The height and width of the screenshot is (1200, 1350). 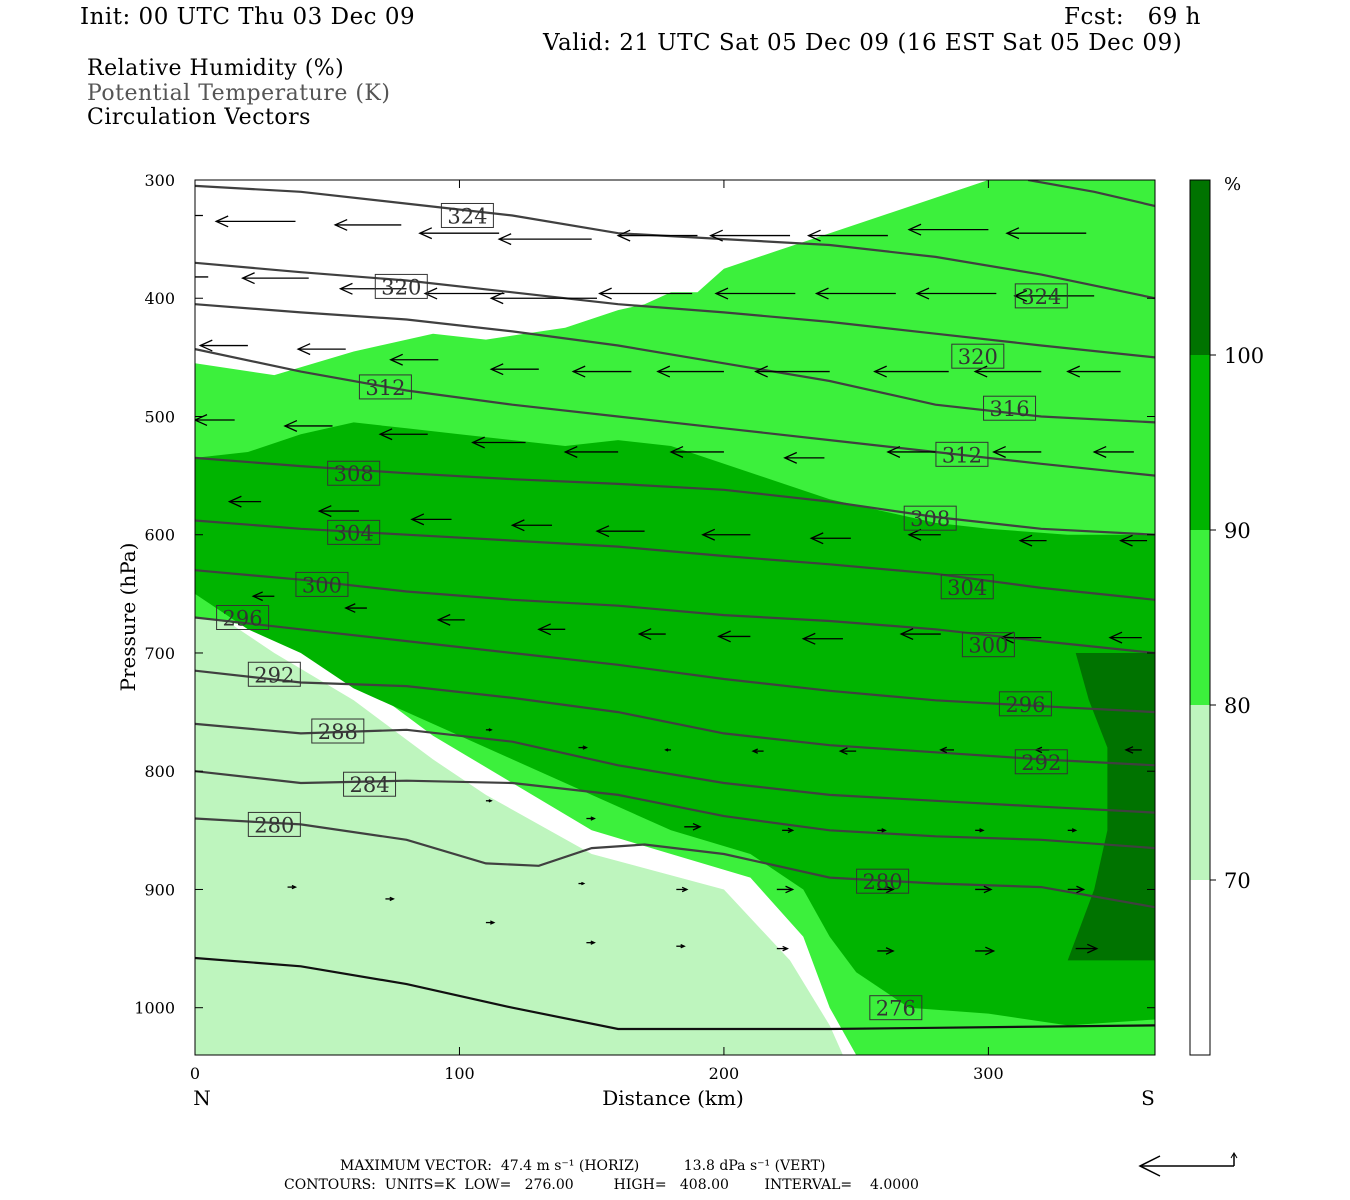 I want to click on legend-relative-humidity: Relative Humidity (%), so click(x=216, y=68).